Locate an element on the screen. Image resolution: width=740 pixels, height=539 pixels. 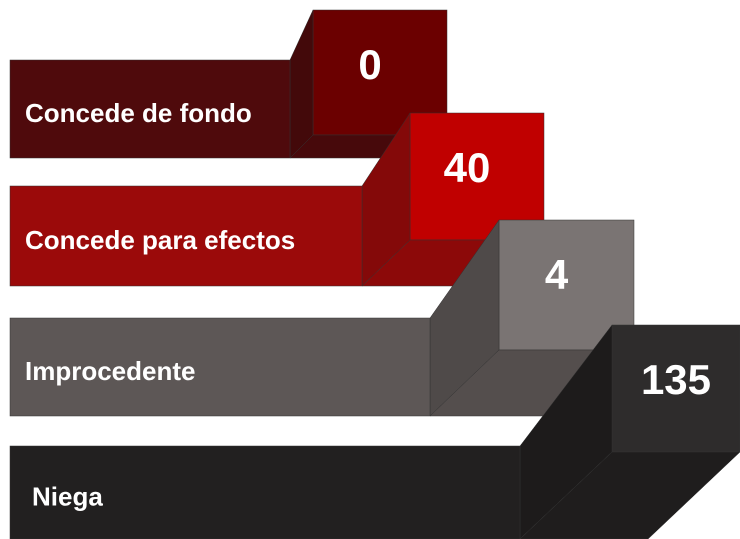
item-value: 40 is located at coordinates (467, 167).